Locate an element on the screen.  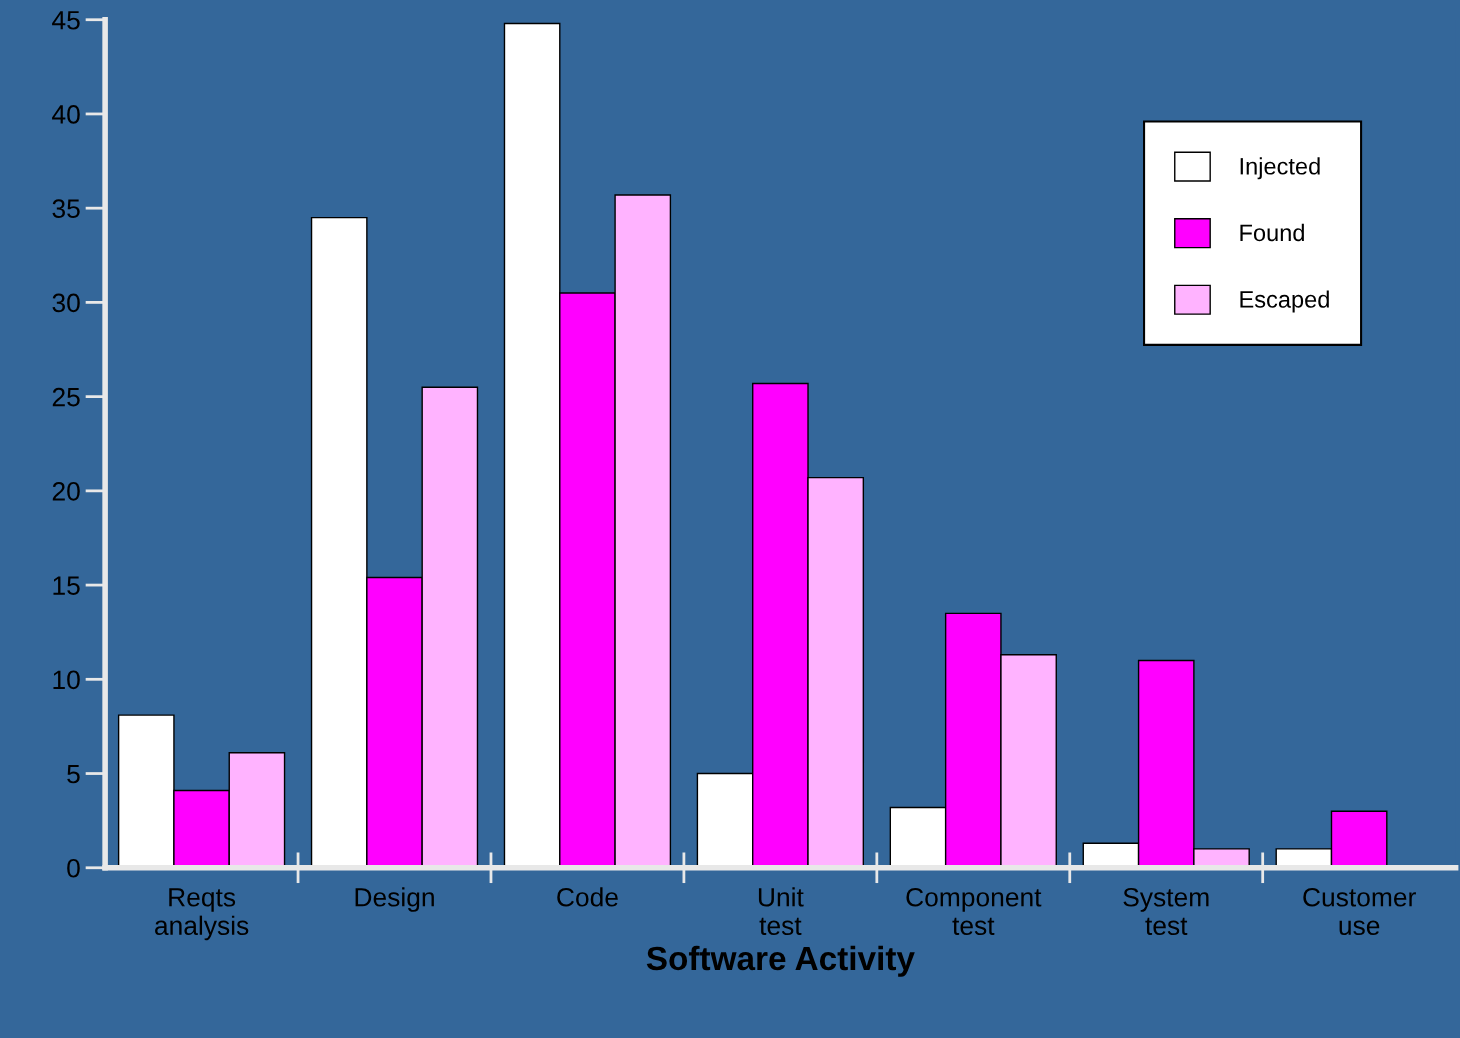
y-tick-label: 5 is located at coordinates (73, 774).